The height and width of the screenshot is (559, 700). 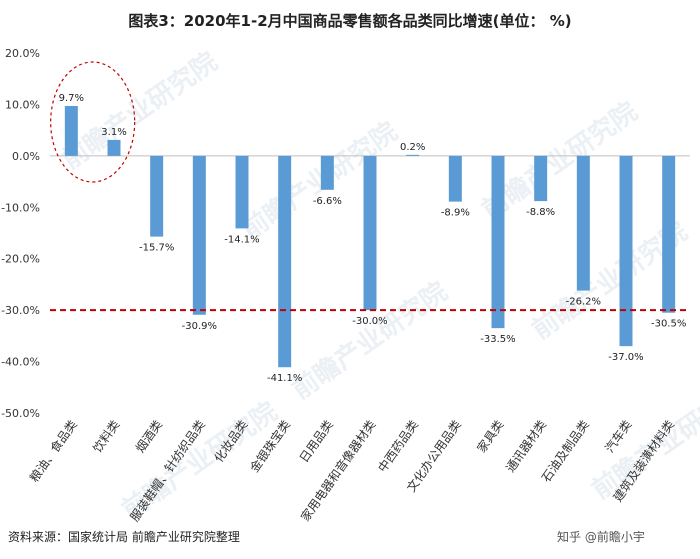 What do you see at coordinates (316, 441) in the screenshot?
I see `x-tick-label: 日用品类` at bounding box center [316, 441].